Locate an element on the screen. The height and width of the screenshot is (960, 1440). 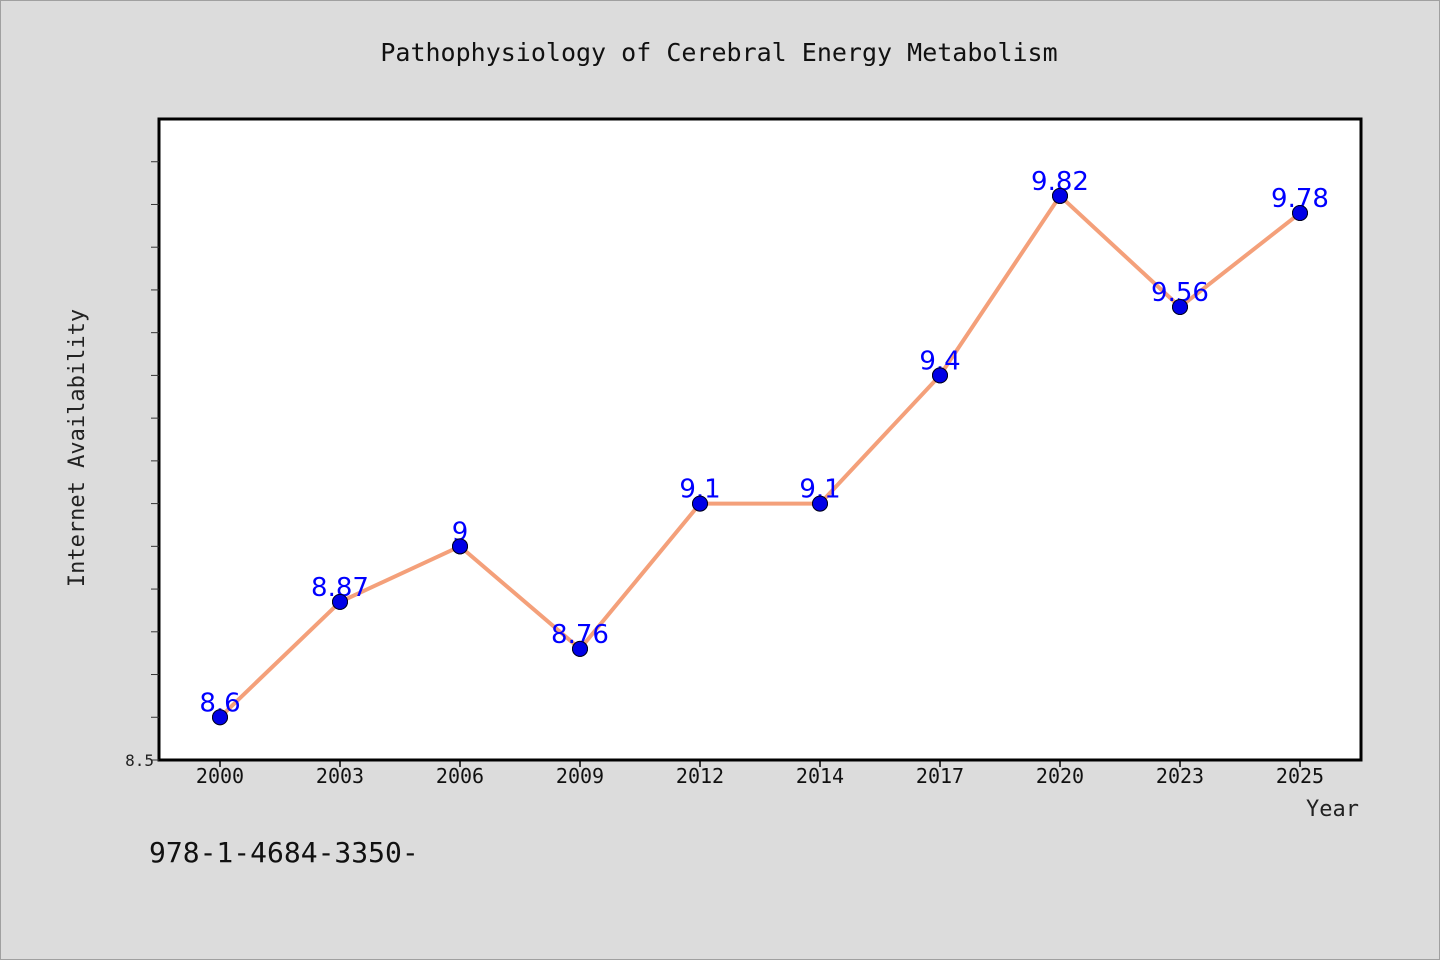
footer-text: 978-1-4684-3350- is located at coordinates (284, 852).